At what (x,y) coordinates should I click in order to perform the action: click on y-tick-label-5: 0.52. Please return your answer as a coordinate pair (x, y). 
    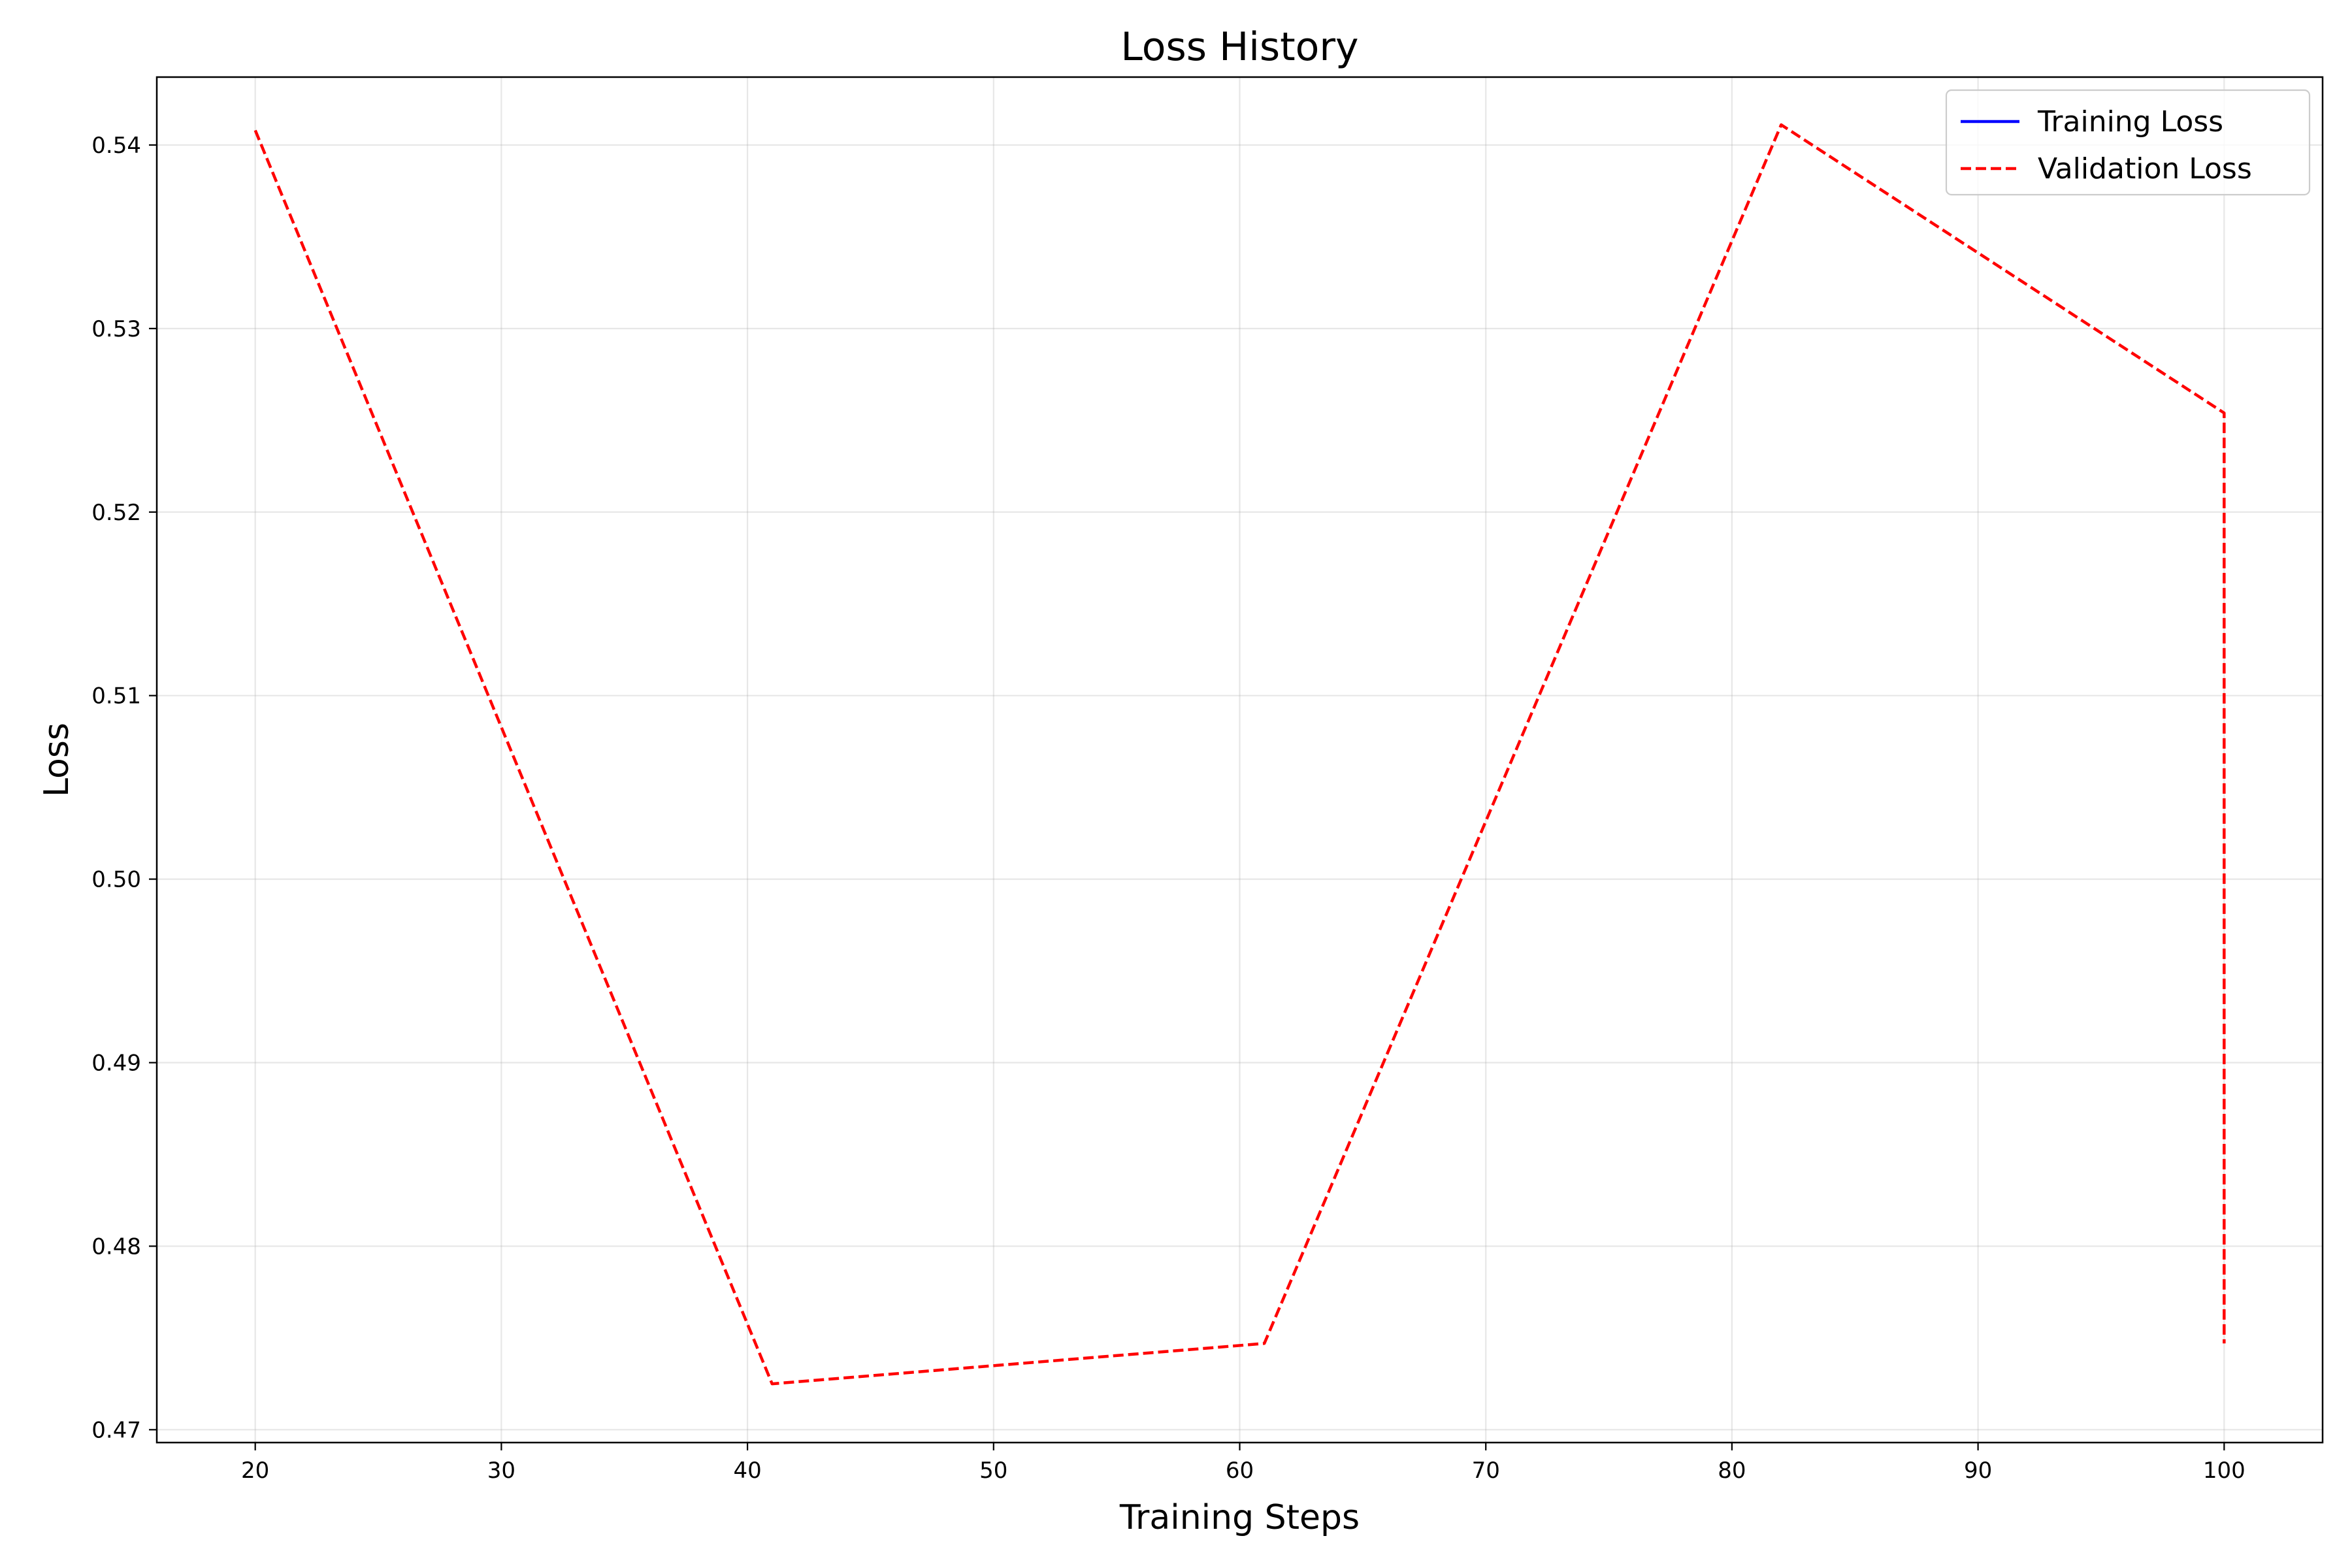
    Looking at the image, I should click on (116, 513).